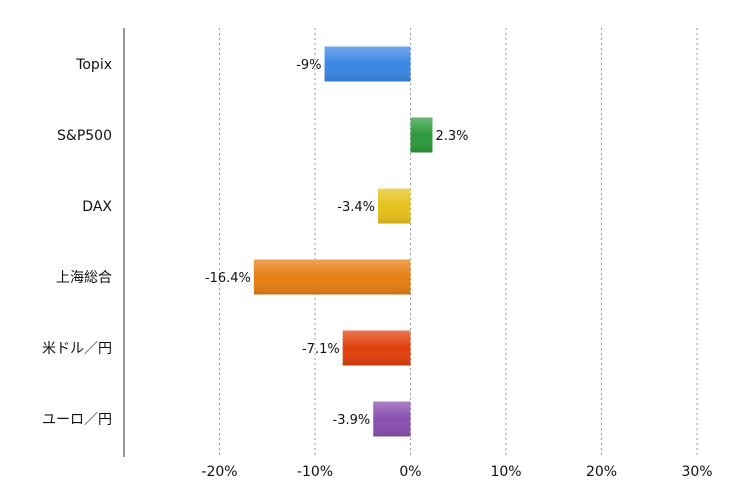  What do you see at coordinates (321, 349) in the screenshot?
I see `data-label: -7.1%` at bounding box center [321, 349].